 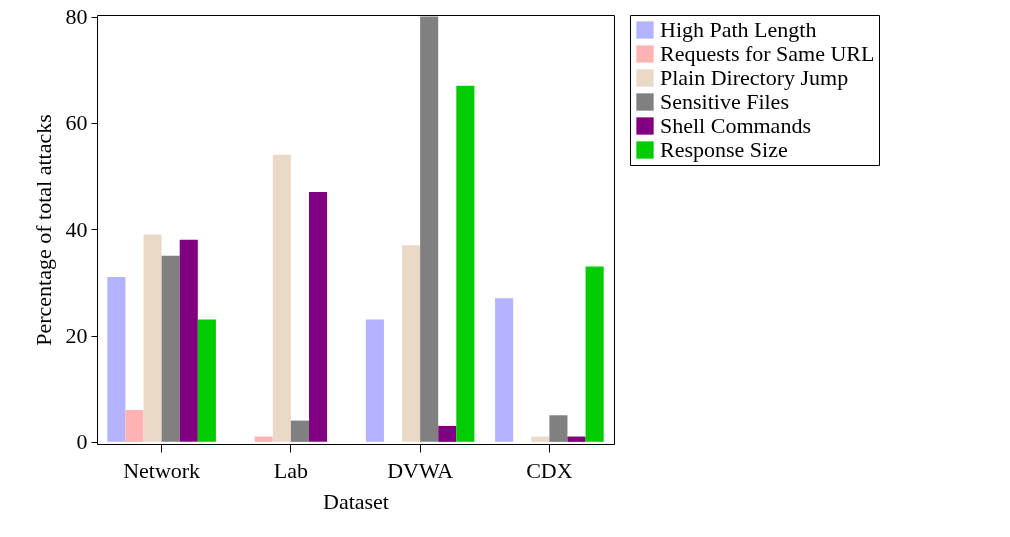 I want to click on legend-label: Plain Directory Jump, so click(x=754, y=77).